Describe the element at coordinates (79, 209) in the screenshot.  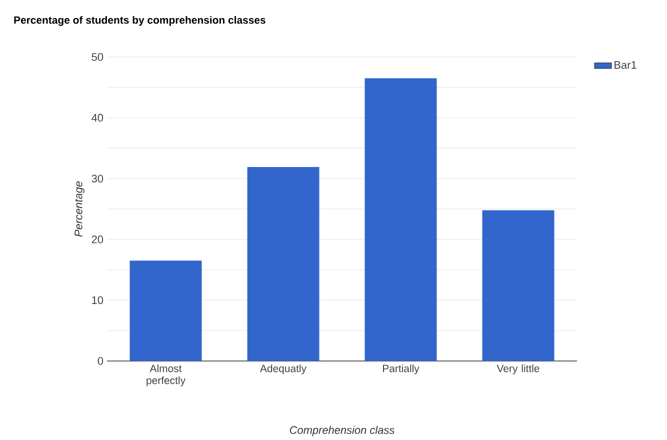
I see `y-axis-title: Percentage` at that location.